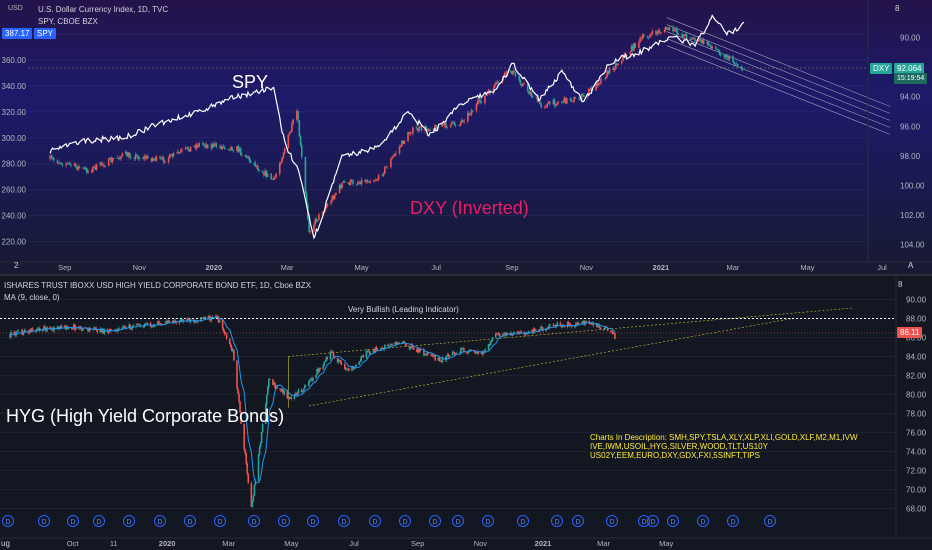 The height and width of the screenshot is (550, 932). Describe the element at coordinates (103, 9) in the screenshot. I see `chart-title: U.S. Dollar Currency Index, 1D, TVC` at that location.